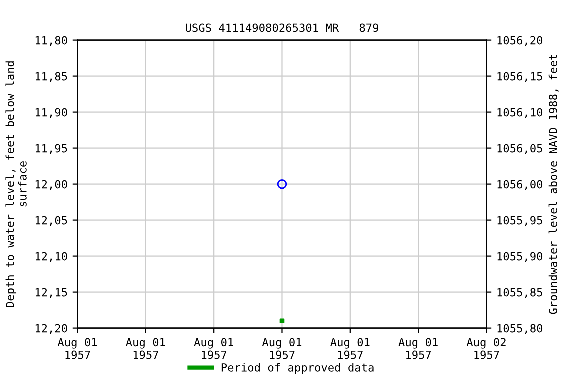 The width and height of the screenshot is (576, 384). I want to click on y-axis-title: Depth to water level, feet below land surface, so click(16, 185).